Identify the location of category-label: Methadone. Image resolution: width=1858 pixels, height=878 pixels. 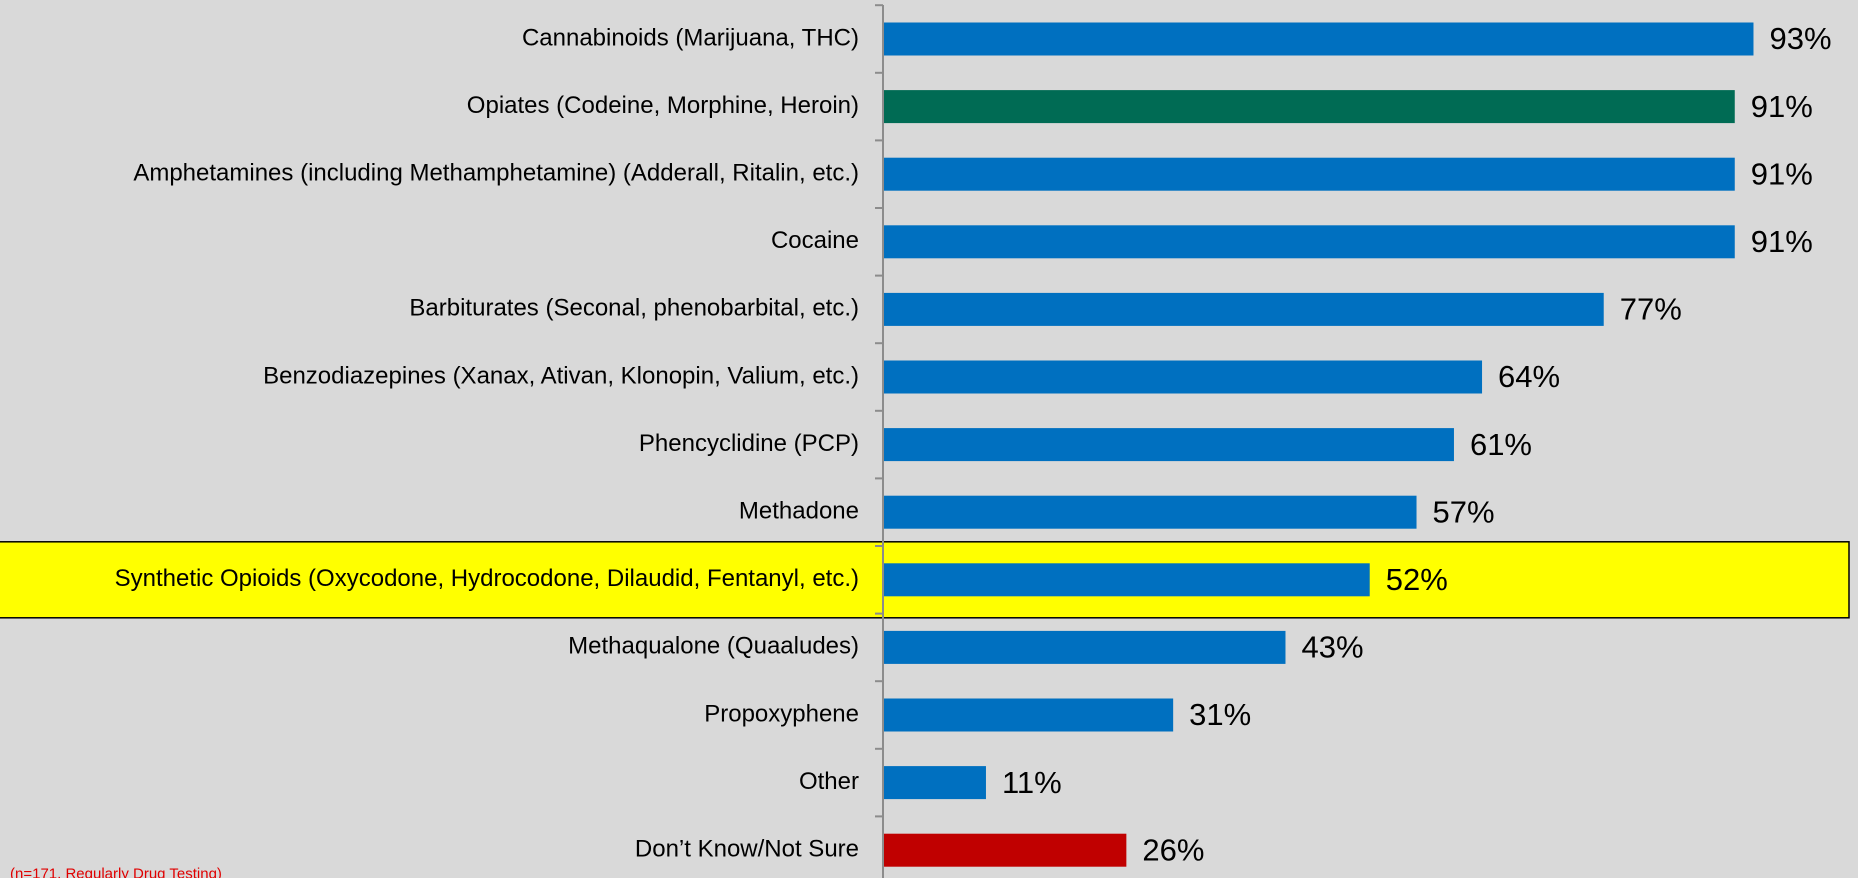
(799, 511).